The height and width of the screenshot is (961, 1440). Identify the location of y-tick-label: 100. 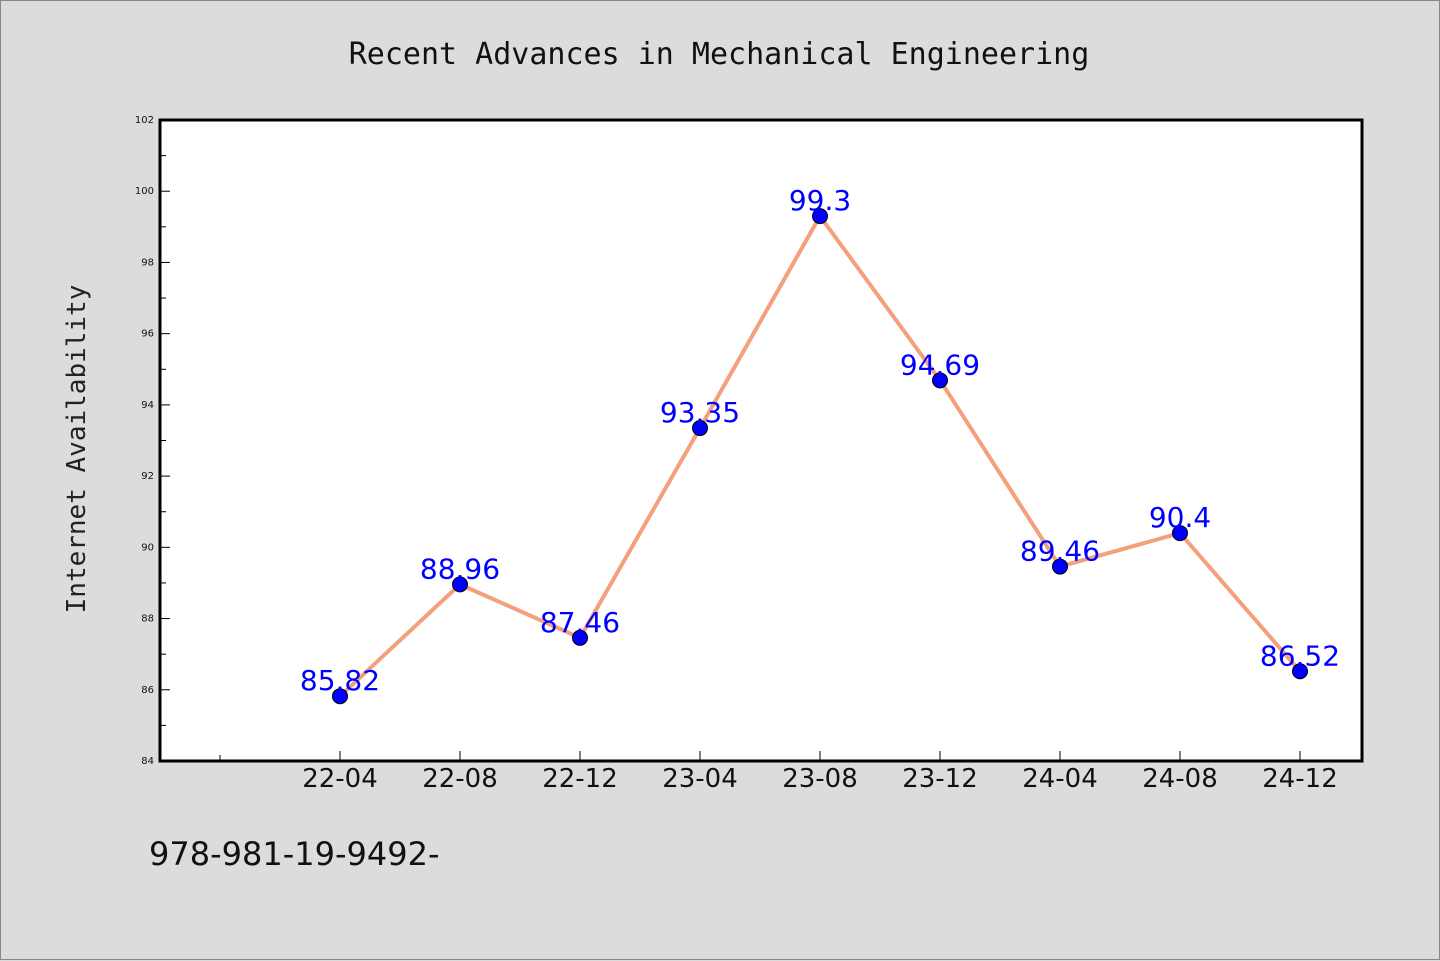
(144, 191).